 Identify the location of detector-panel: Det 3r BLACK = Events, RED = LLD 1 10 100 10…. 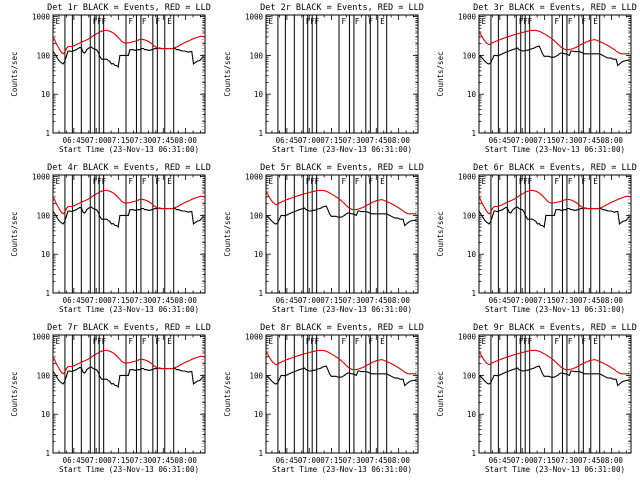
(536, 78).